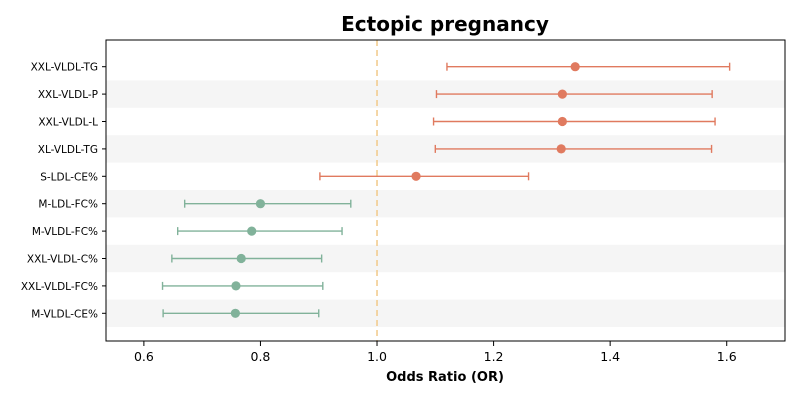 The height and width of the screenshot is (404, 800). I want to click on y-tick-label: XXL-VLDL-C%, so click(62, 260).